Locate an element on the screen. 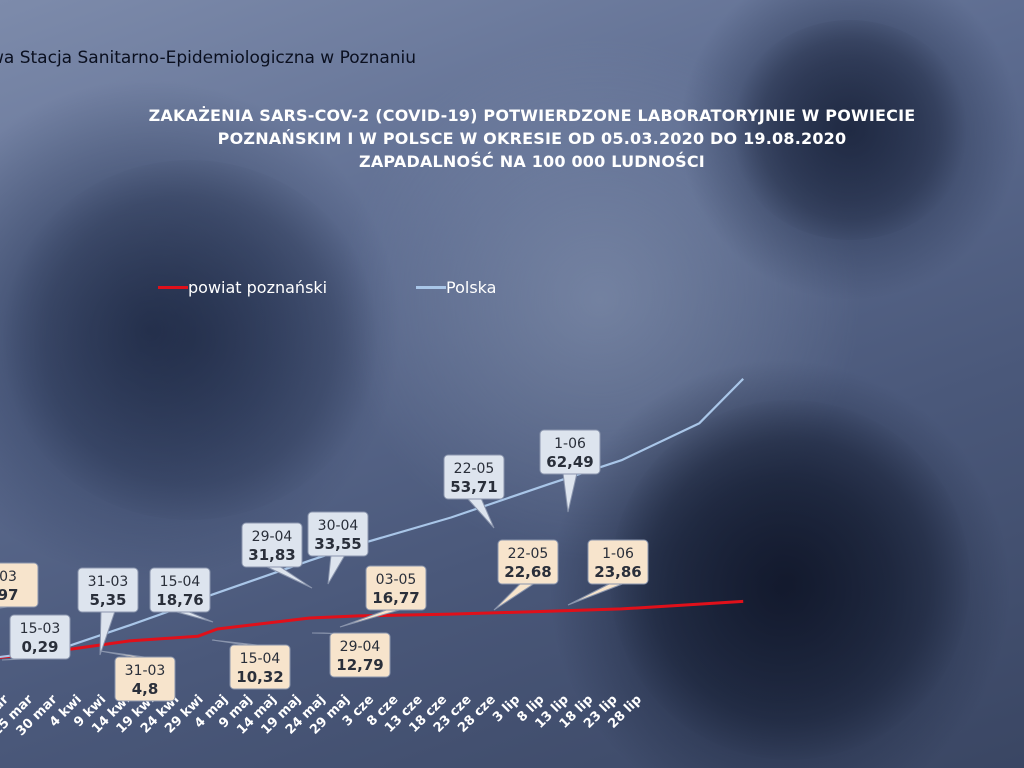 Image resolution: width=1024 pixels, height=768 pixels. callout-polska: 31-035,35 is located at coordinates (108, 611).